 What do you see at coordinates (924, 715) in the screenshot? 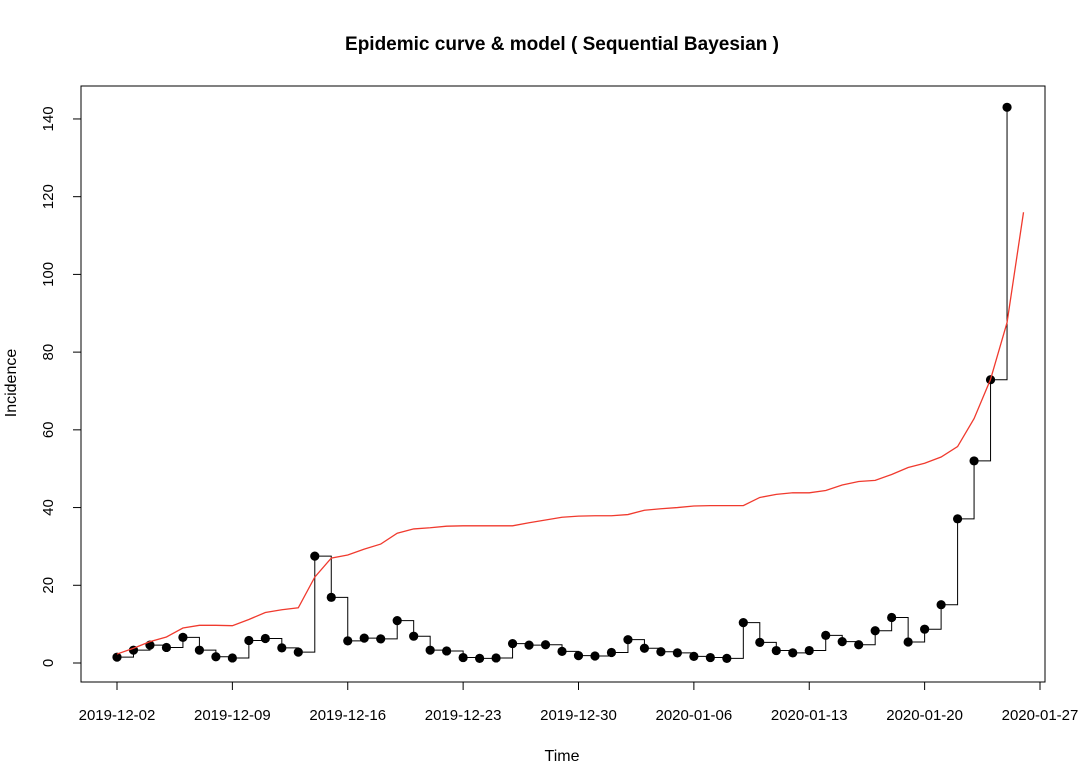
I see `x-tick-label: 2020-01-20` at bounding box center [924, 715].